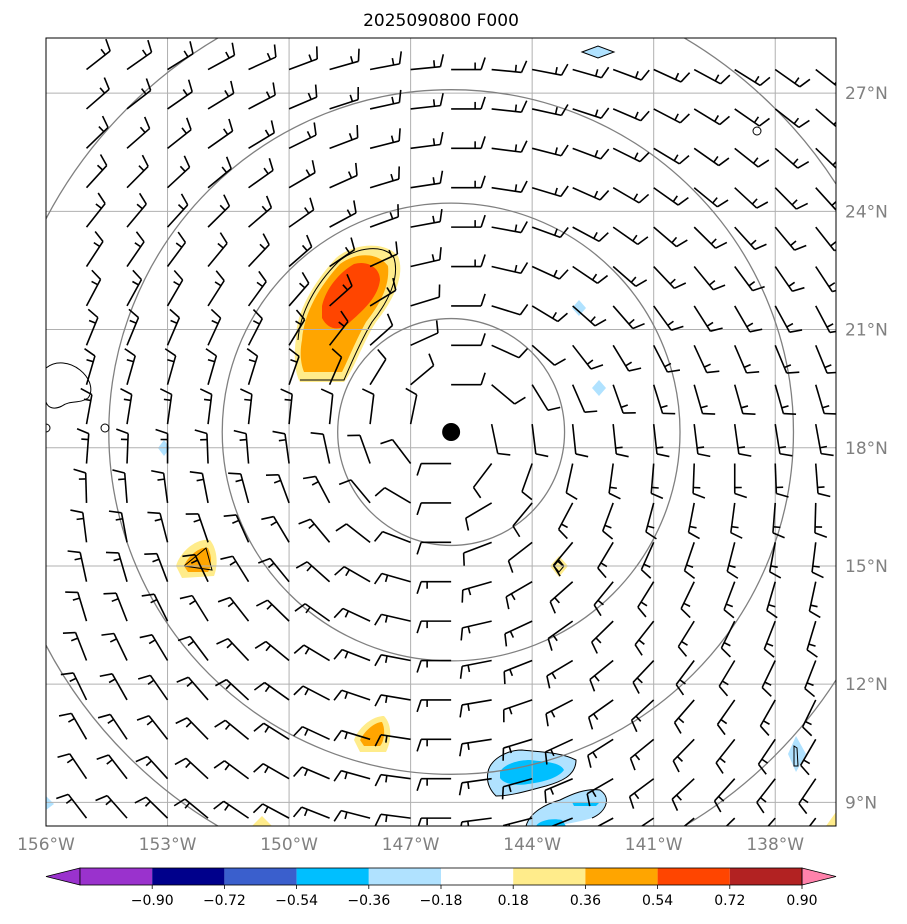 The width and height of the screenshot is (907, 924). Describe the element at coordinates (866, 685) in the screenshot. I see `lat-label-1: 12°N` at that location.